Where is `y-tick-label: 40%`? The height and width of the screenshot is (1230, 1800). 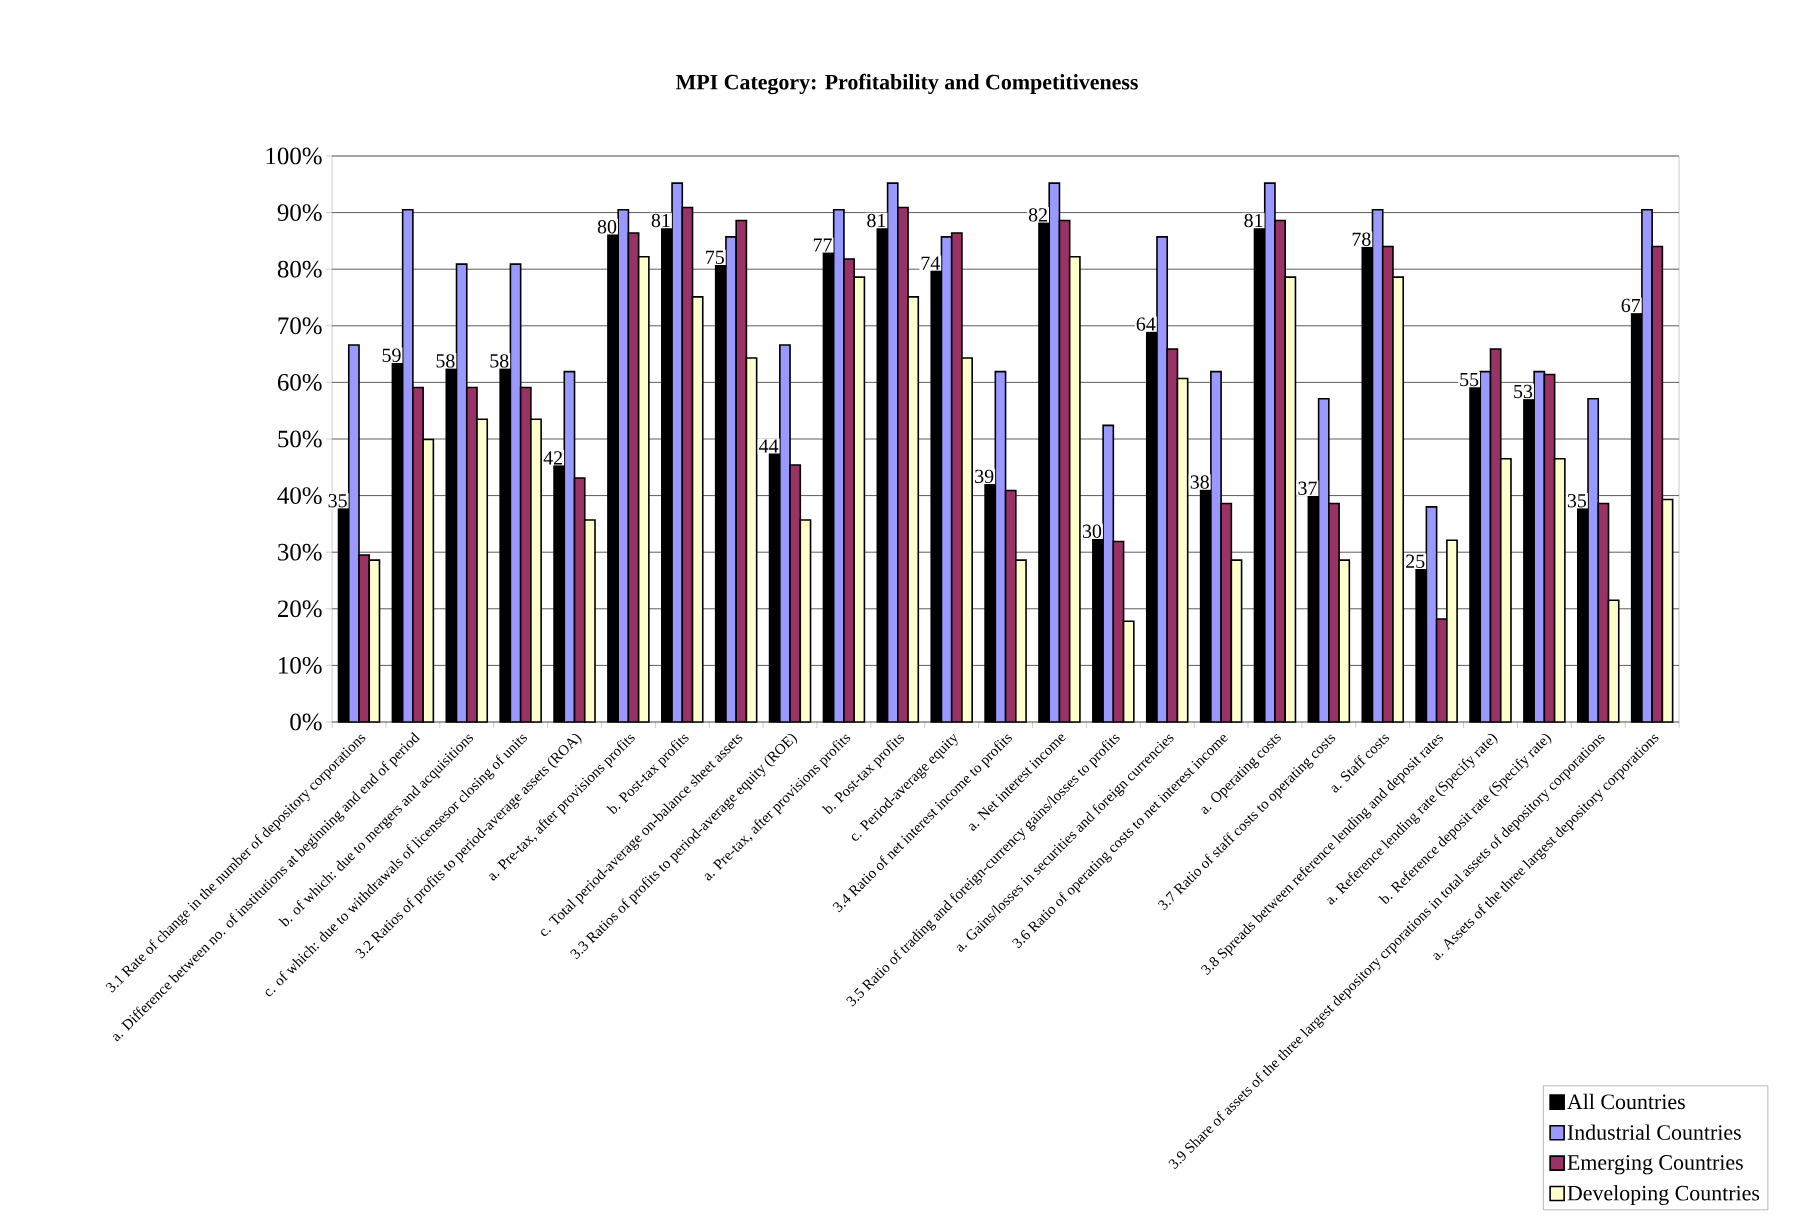
y-tick-label: 40% is located at coordinates (299, 496).